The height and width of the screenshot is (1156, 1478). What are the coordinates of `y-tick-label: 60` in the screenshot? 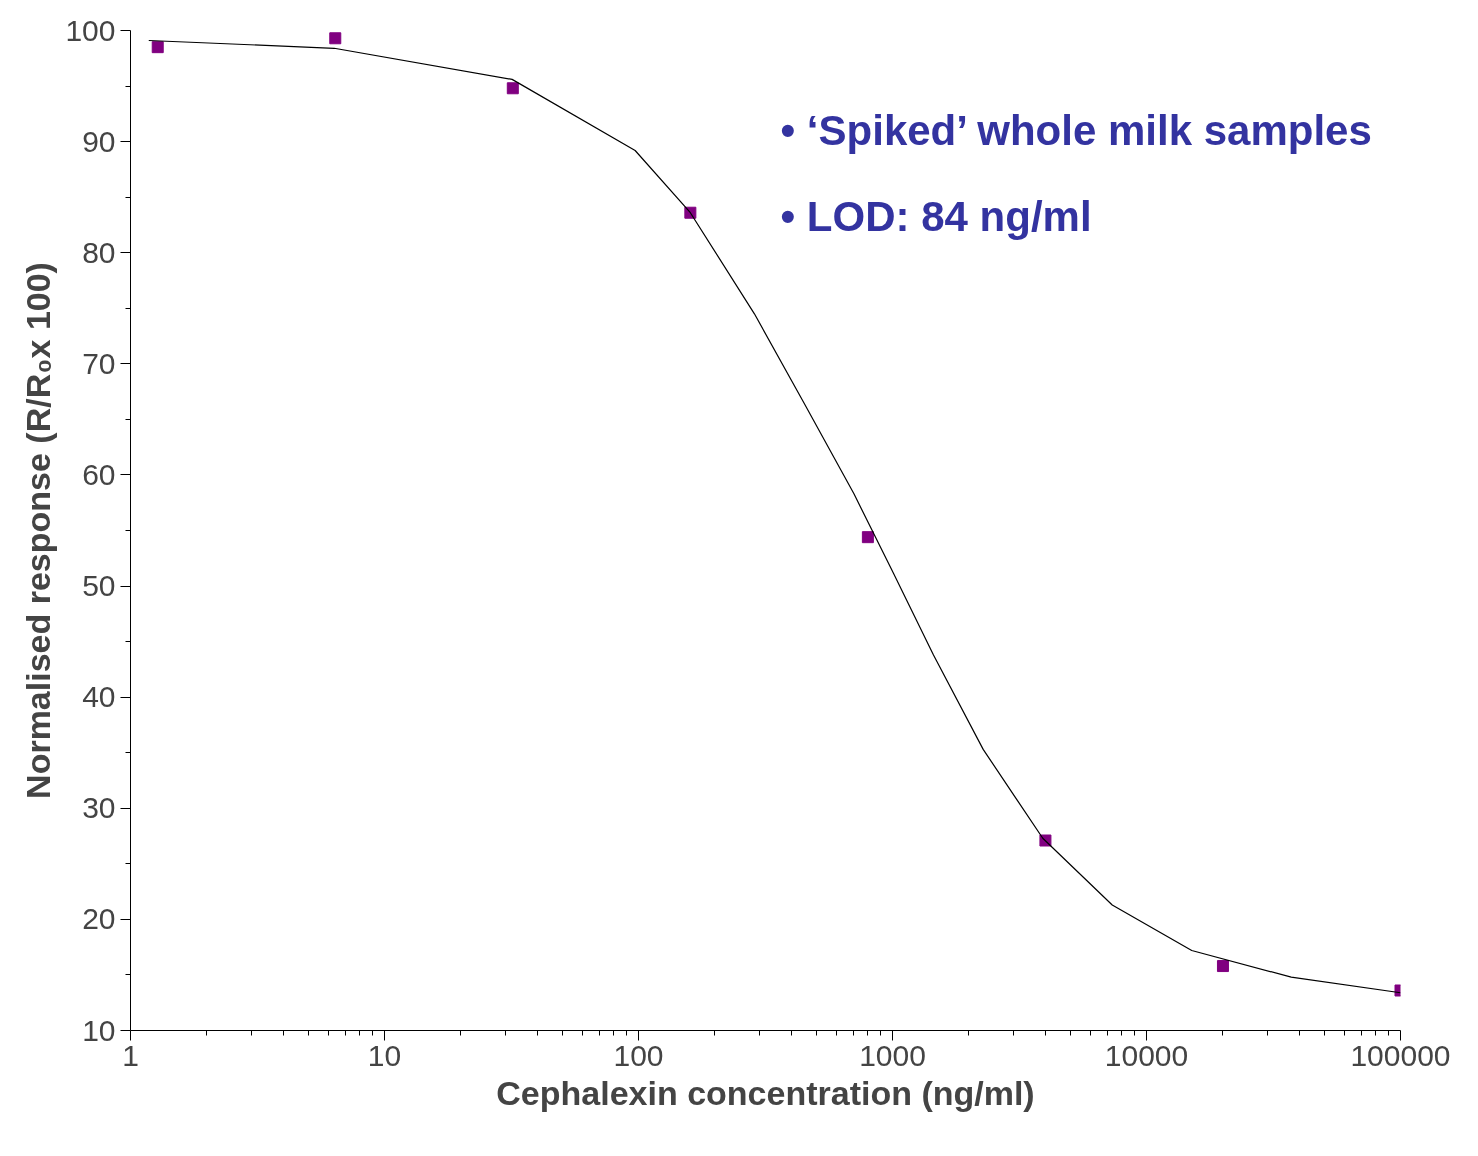 It's located at (99, 474).